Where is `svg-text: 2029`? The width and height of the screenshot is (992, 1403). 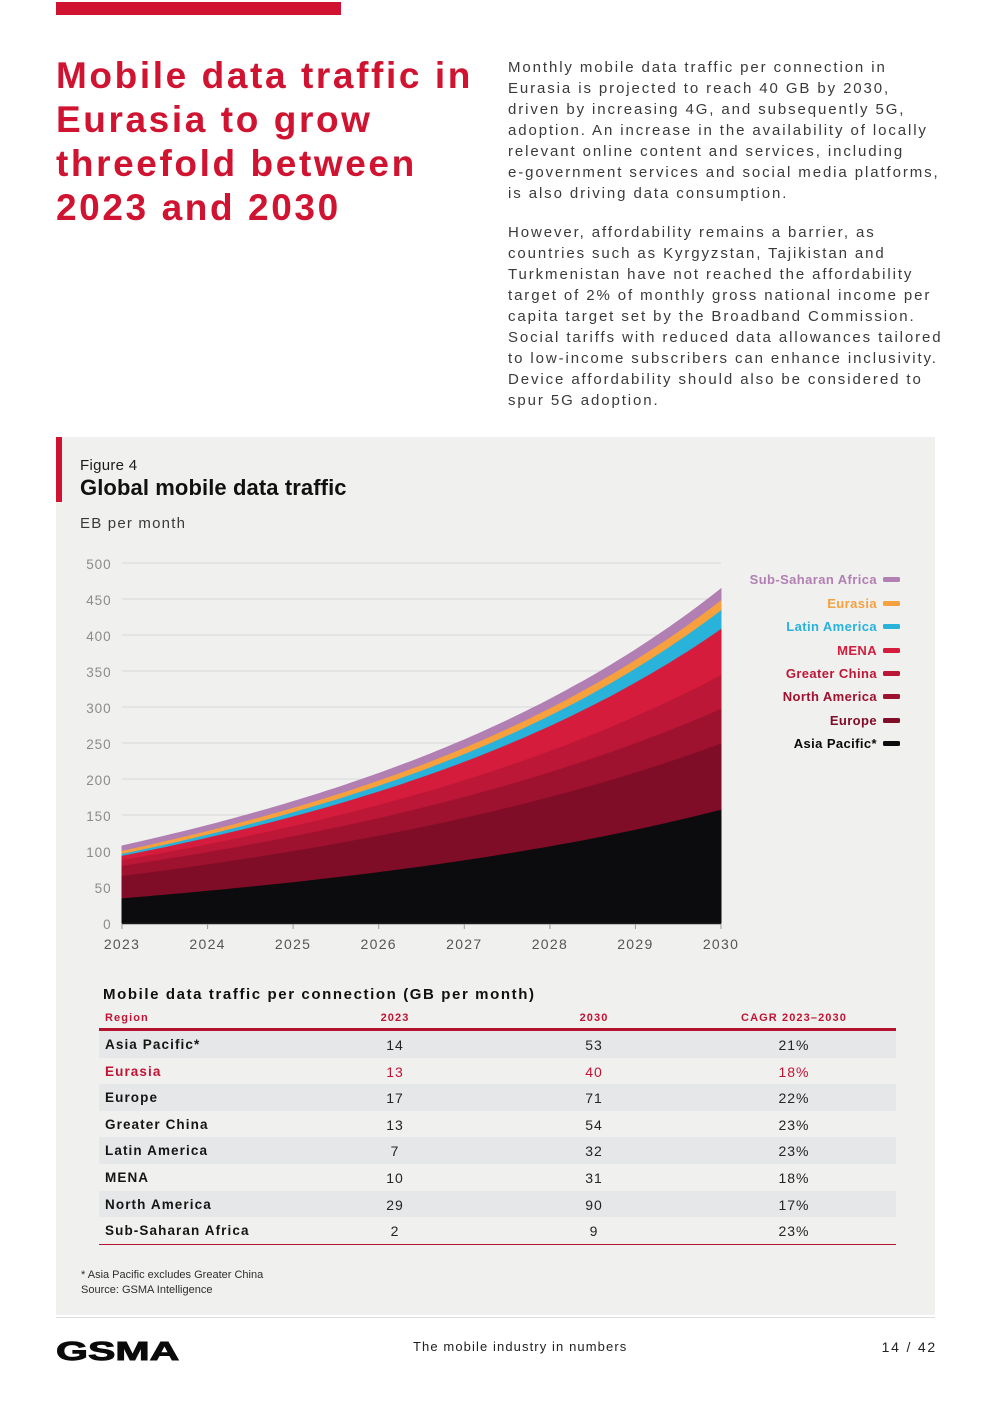
svg-text: 2029 is located at coordinates (635, 944).